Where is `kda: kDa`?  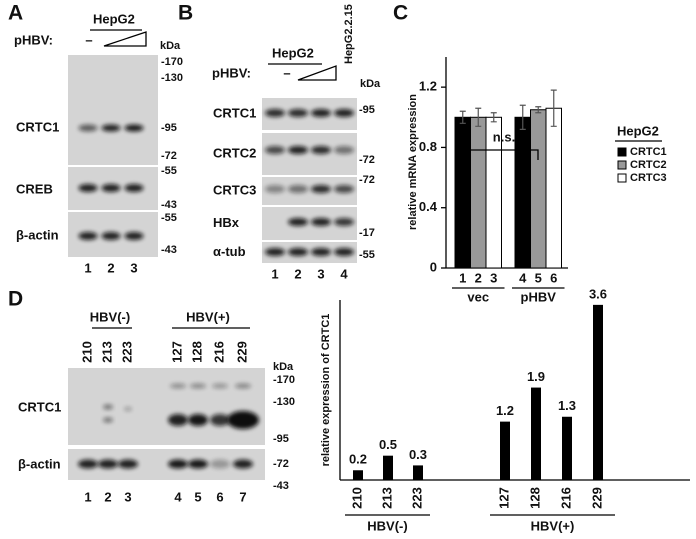 kda: kDa is located at coordinates (170, 46).